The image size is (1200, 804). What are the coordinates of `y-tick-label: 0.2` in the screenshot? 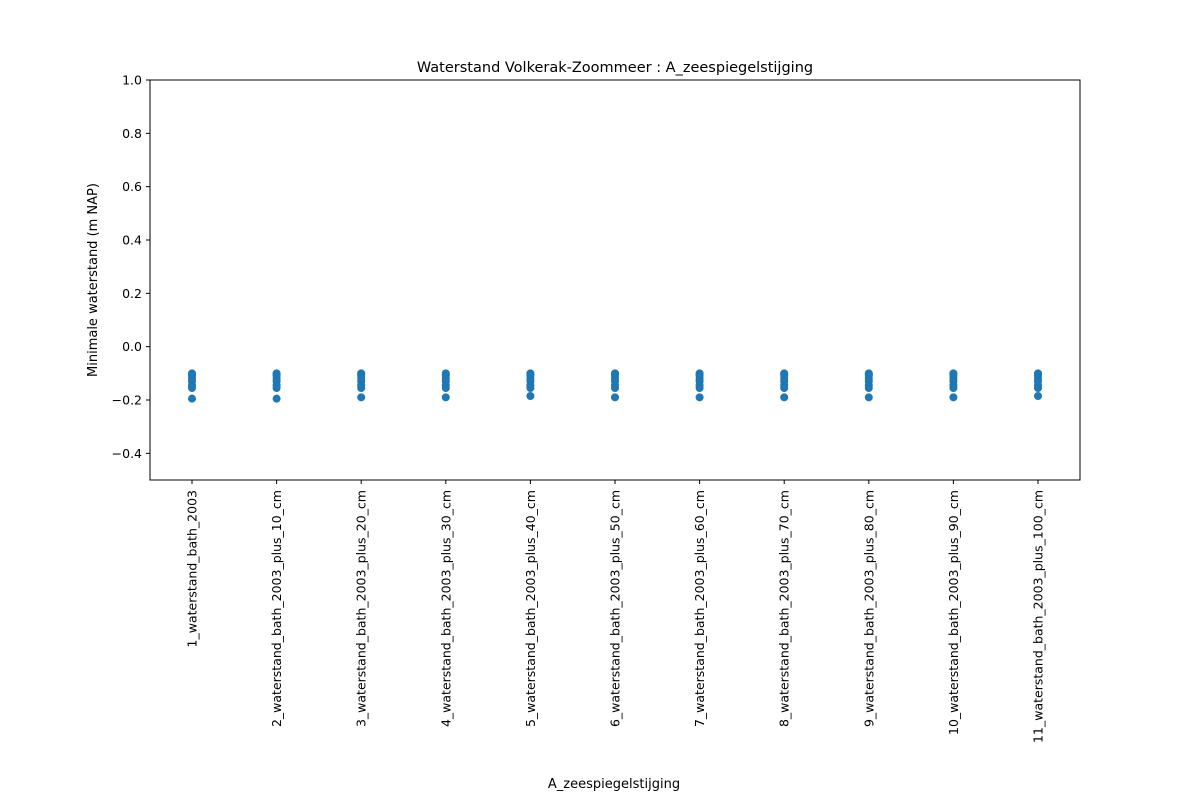 It's located at (132, 293).